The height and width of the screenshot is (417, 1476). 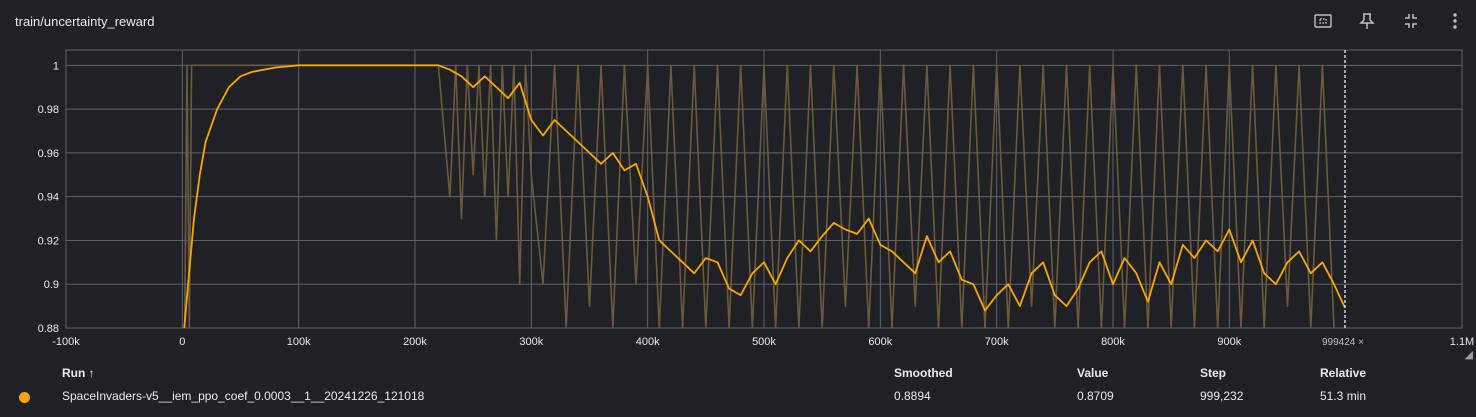 What do you see at coordinates (56, 66) in the screenshot?
I see `y-tick-label: 1` at bounding box center [56, 66].